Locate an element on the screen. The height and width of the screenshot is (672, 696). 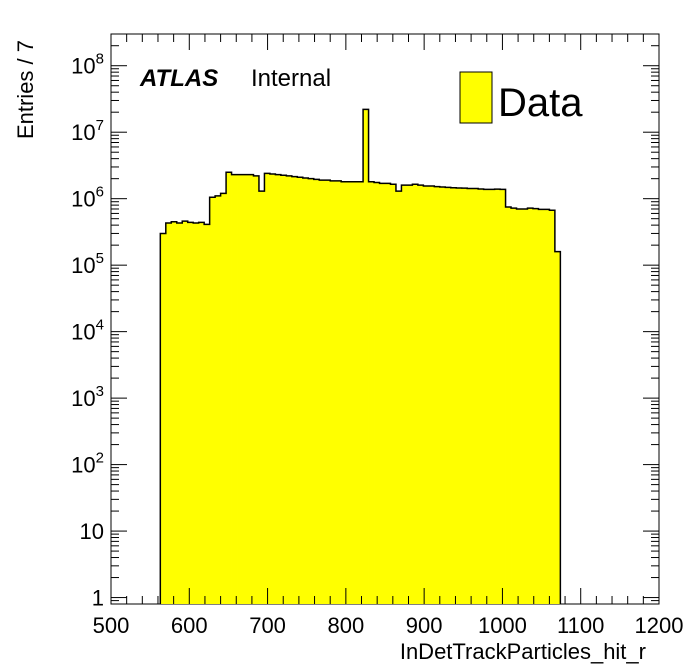
y-tick-label: 10⁵ is located at coordinates (87, 264).